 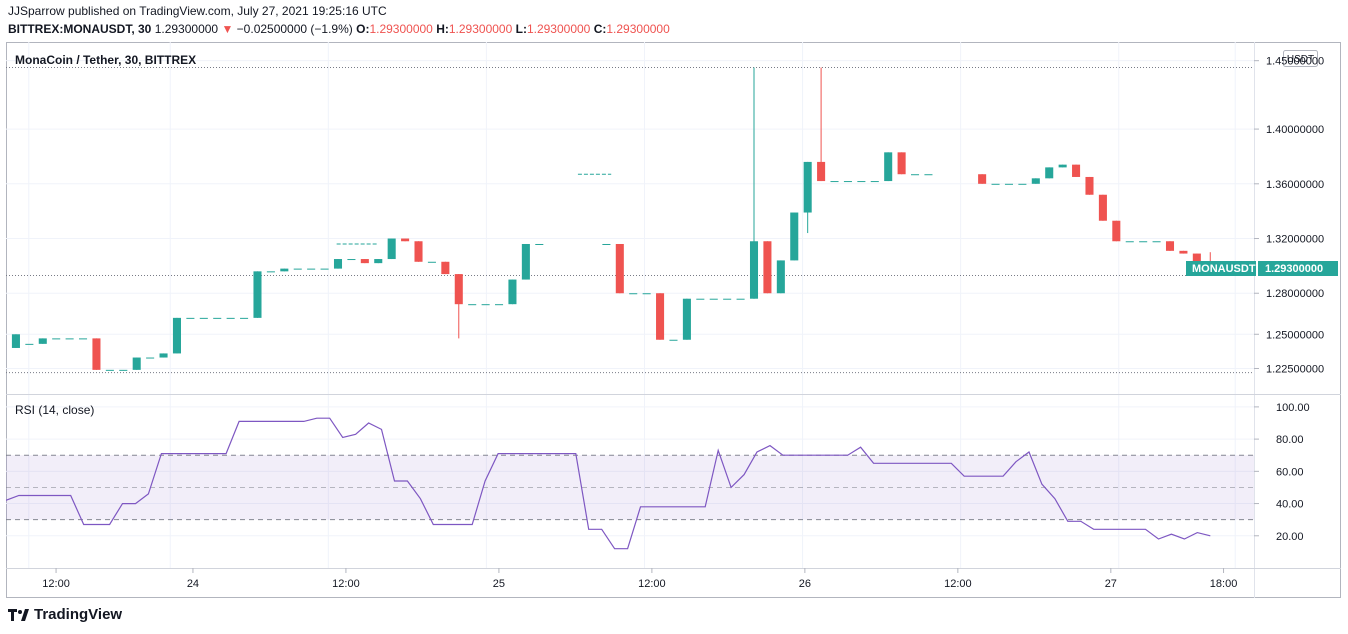 I want to click on time-tick-label: 27, so click(x=1111, y=584).